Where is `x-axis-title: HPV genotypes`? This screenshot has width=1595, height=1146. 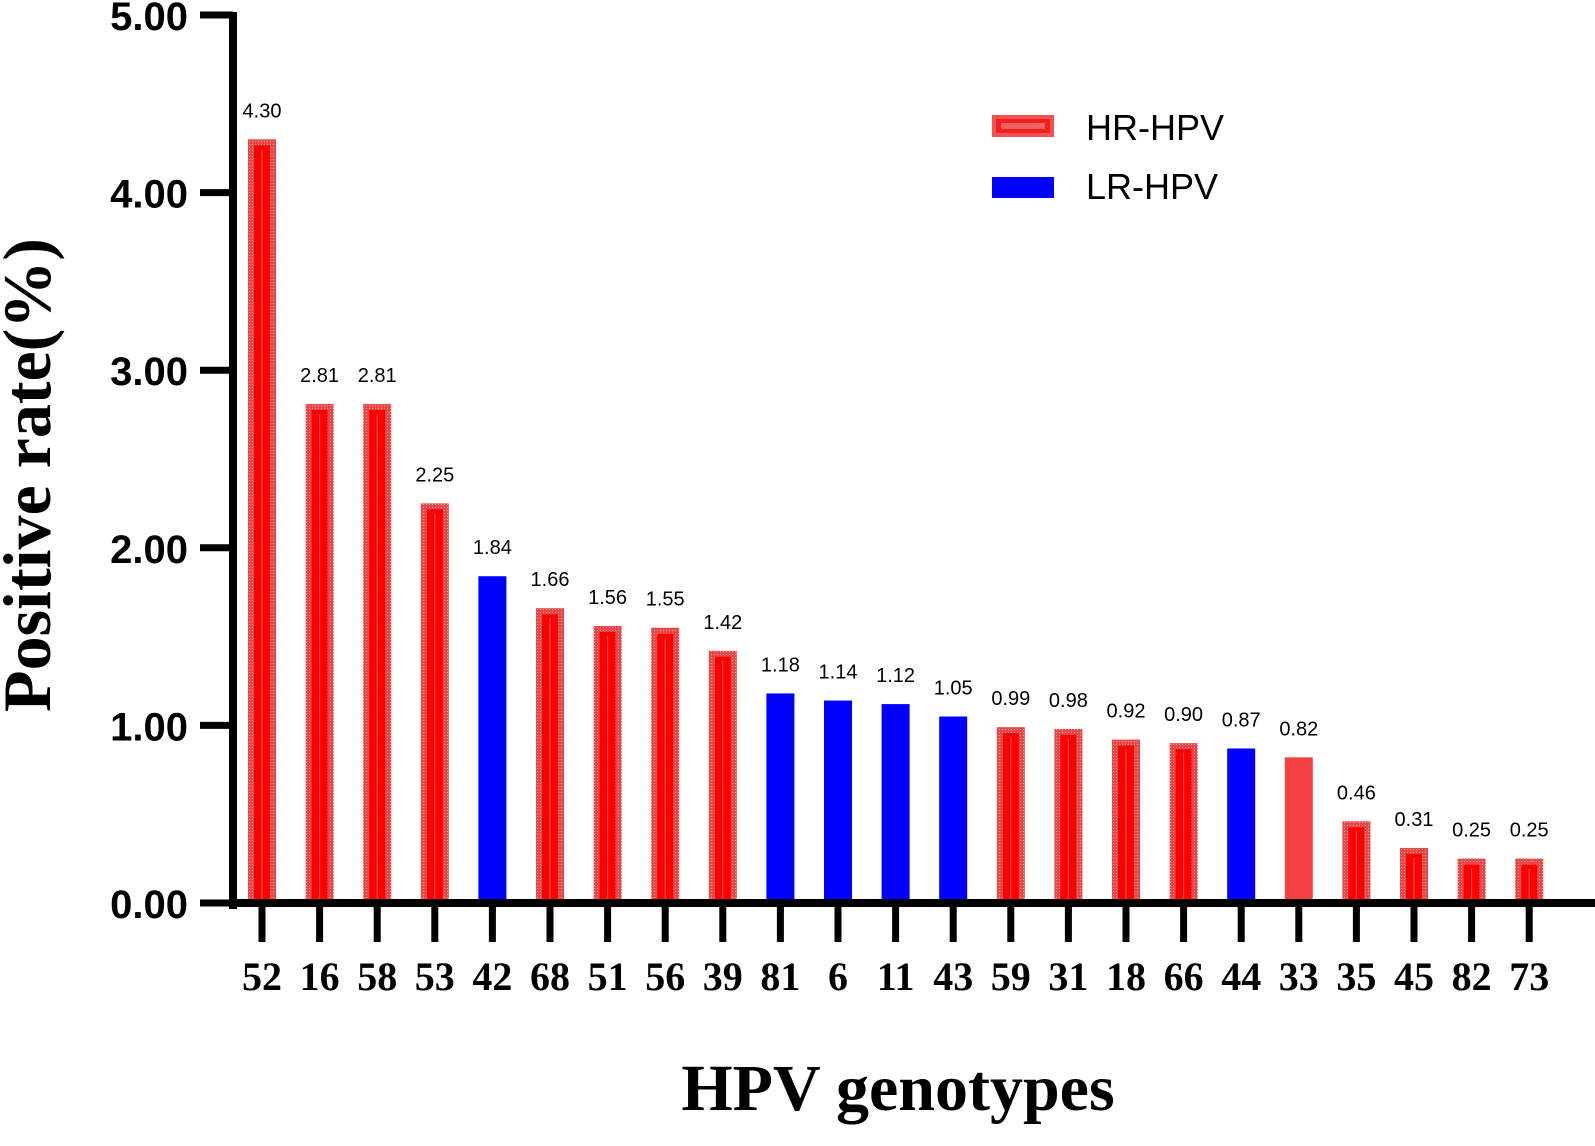 x-axis-title: HPV genotypes is located at coordinates (897, 1088).